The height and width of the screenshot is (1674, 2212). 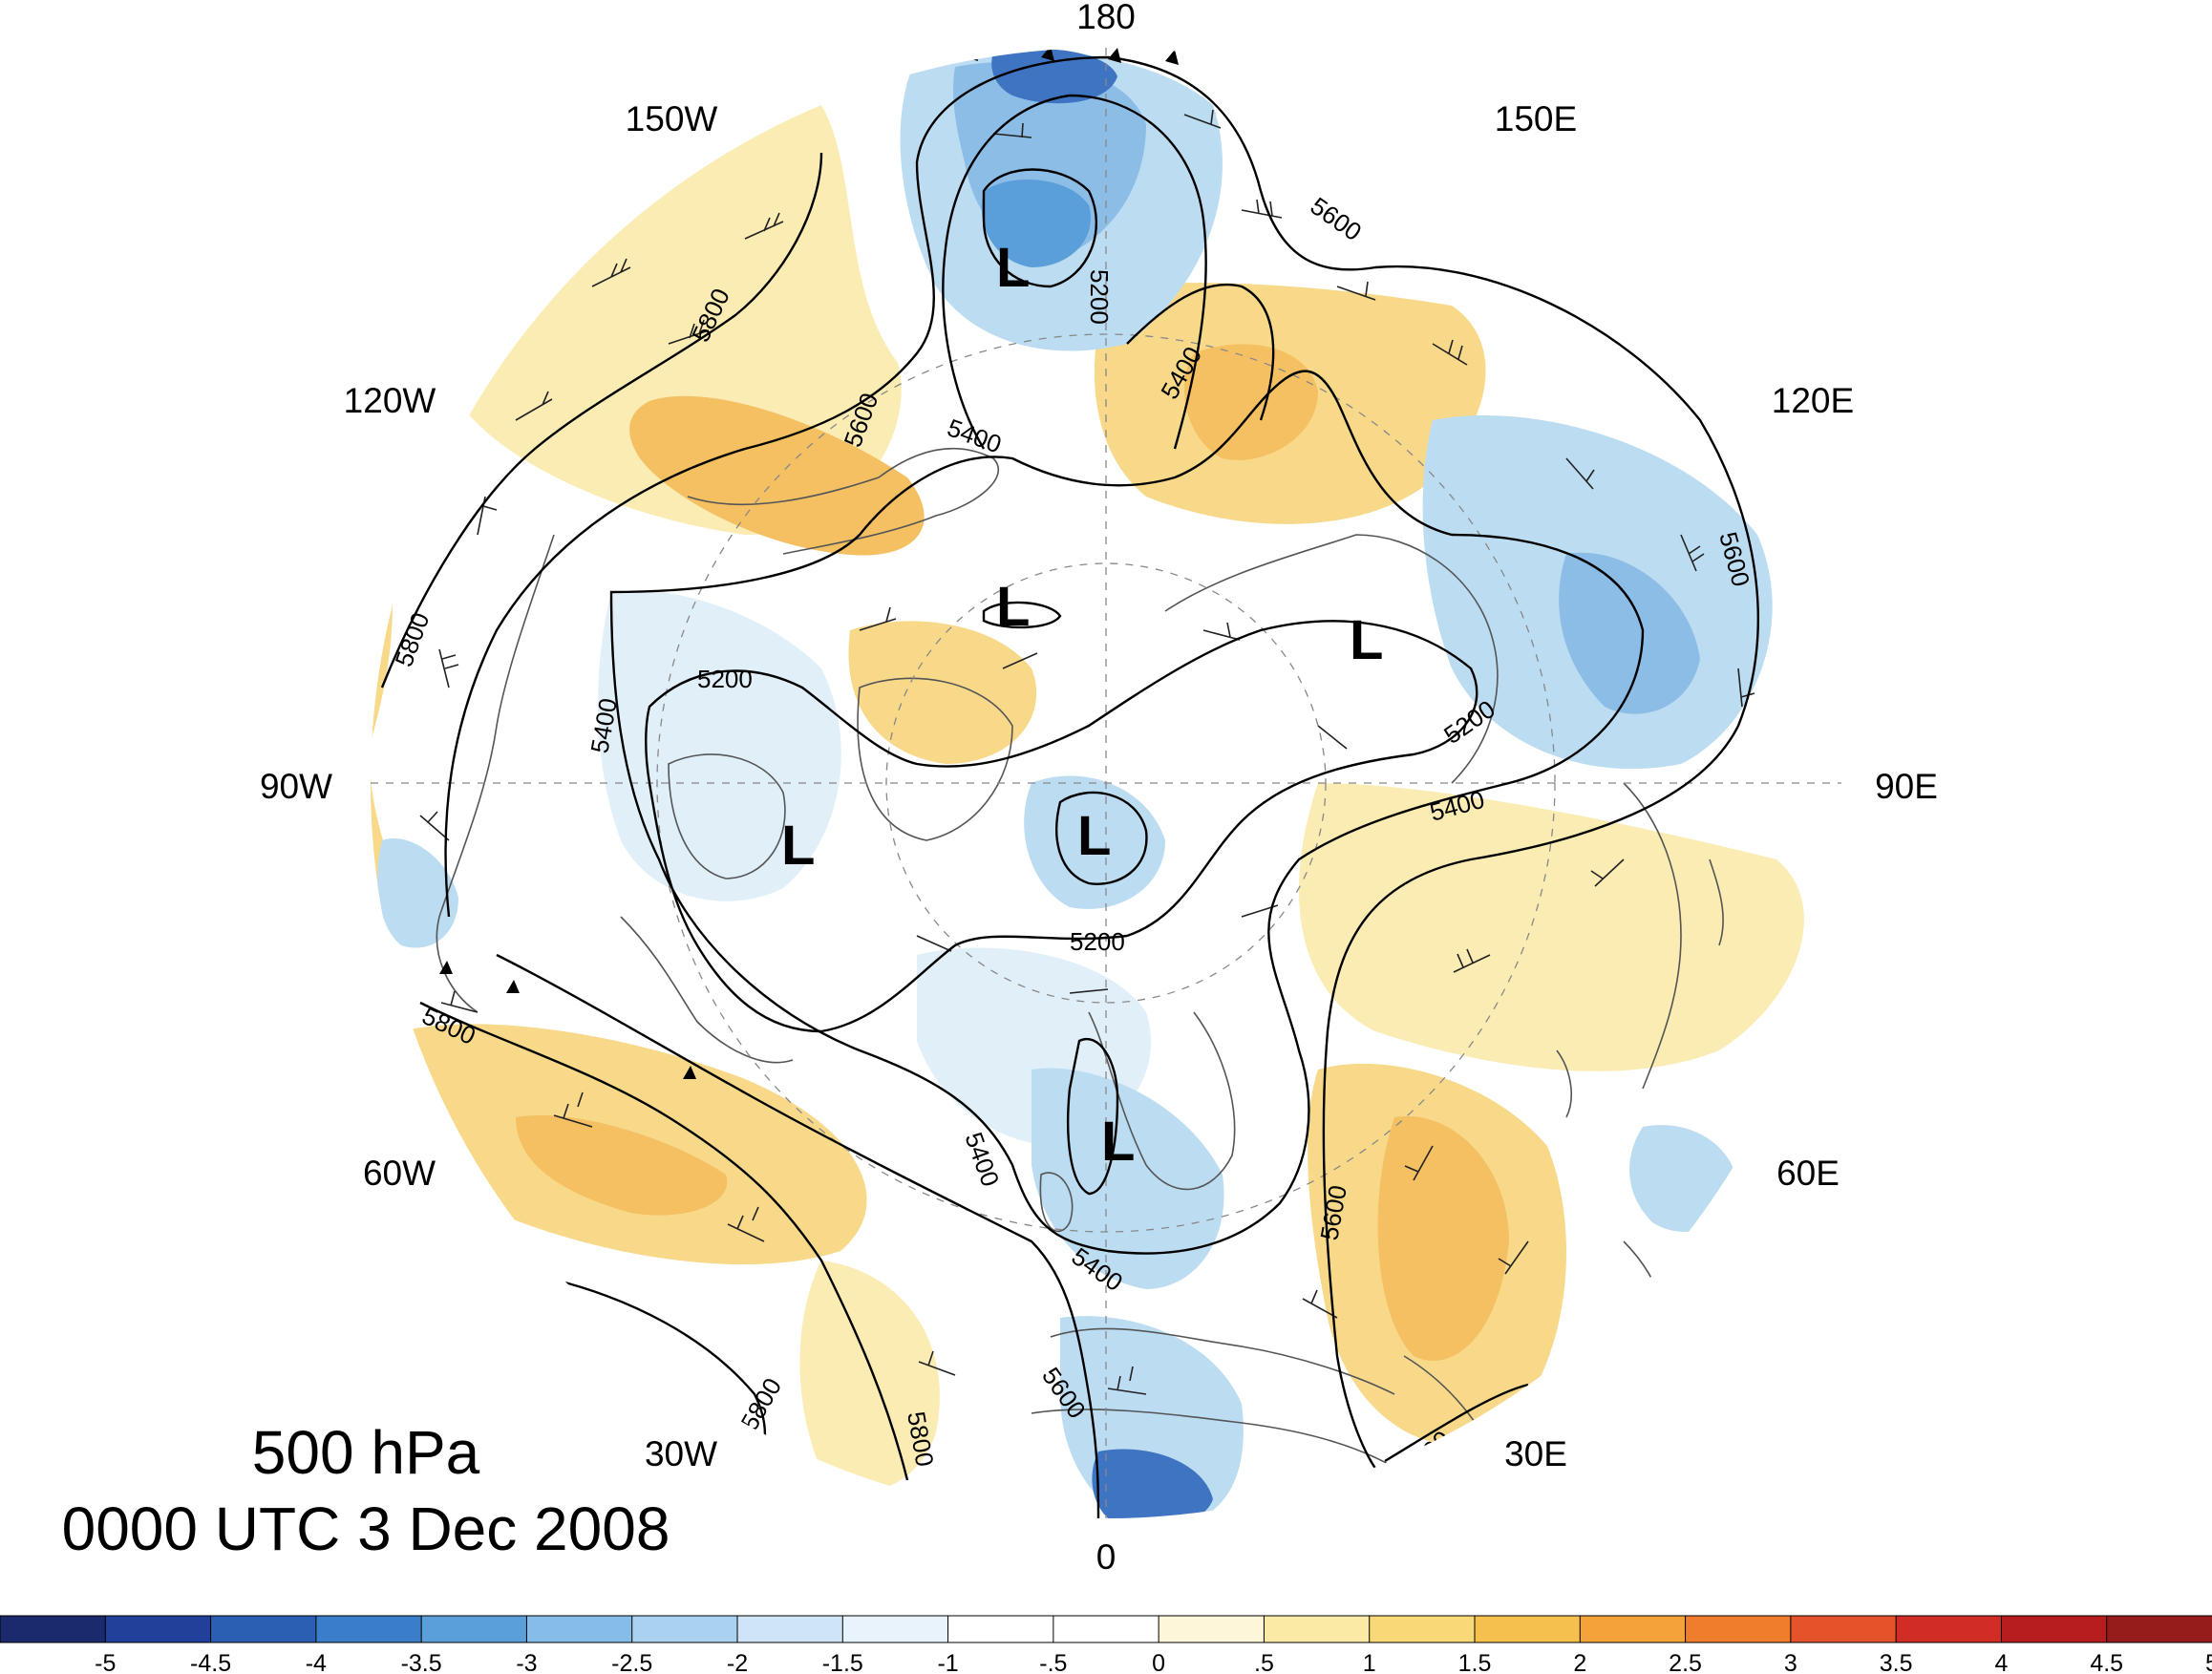 I want to click on map-title: 500 hPa 0000 UTC 3 Dec 2008, so click(x=366, y=1490).